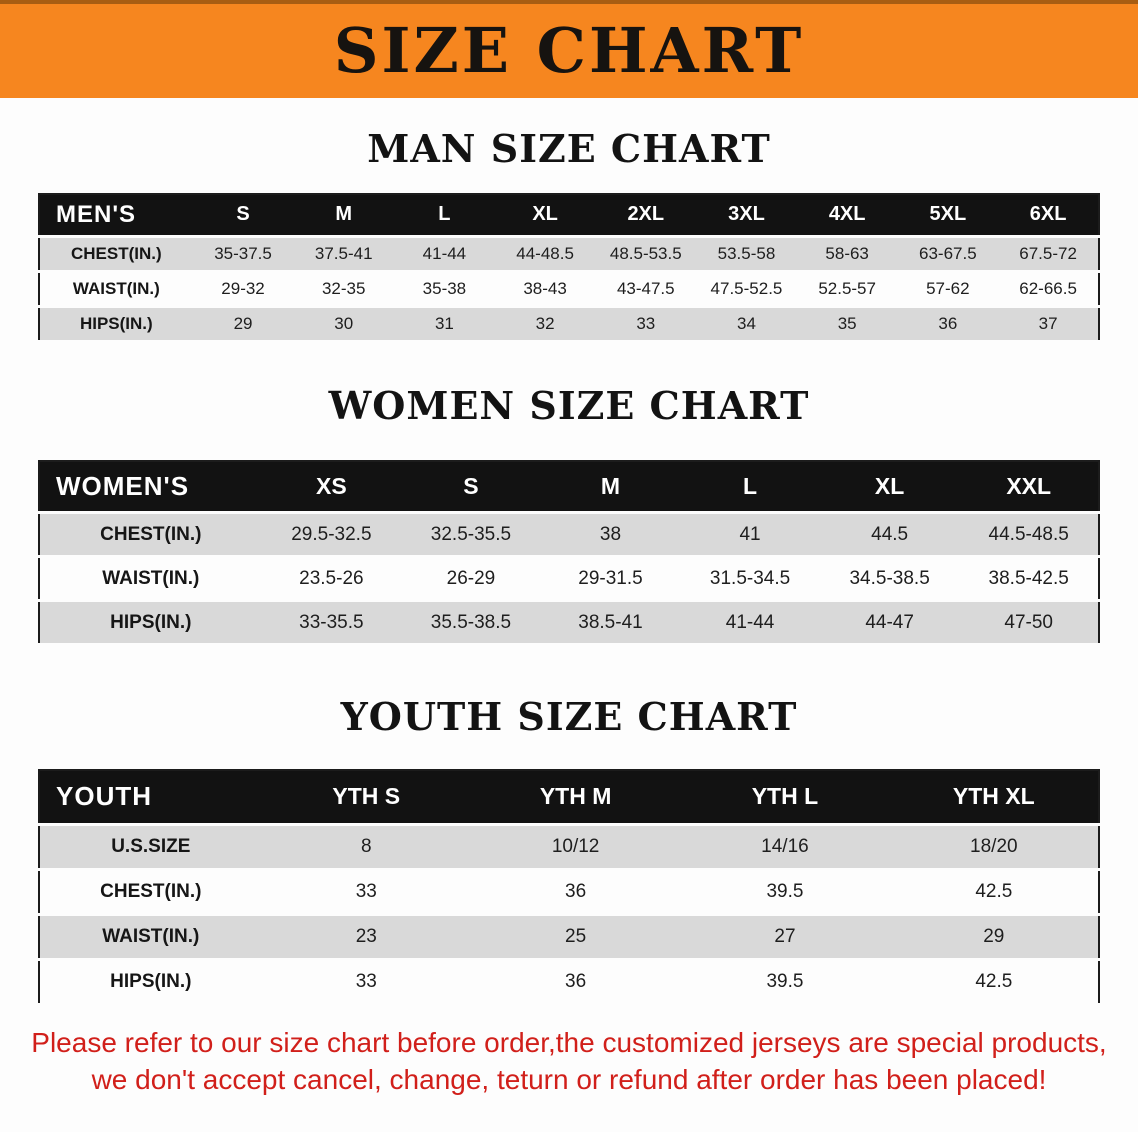 The image size is (1138, 1132). I want to click on women-section-heading: WOMEN SIZE CHART, so click(569, 405).